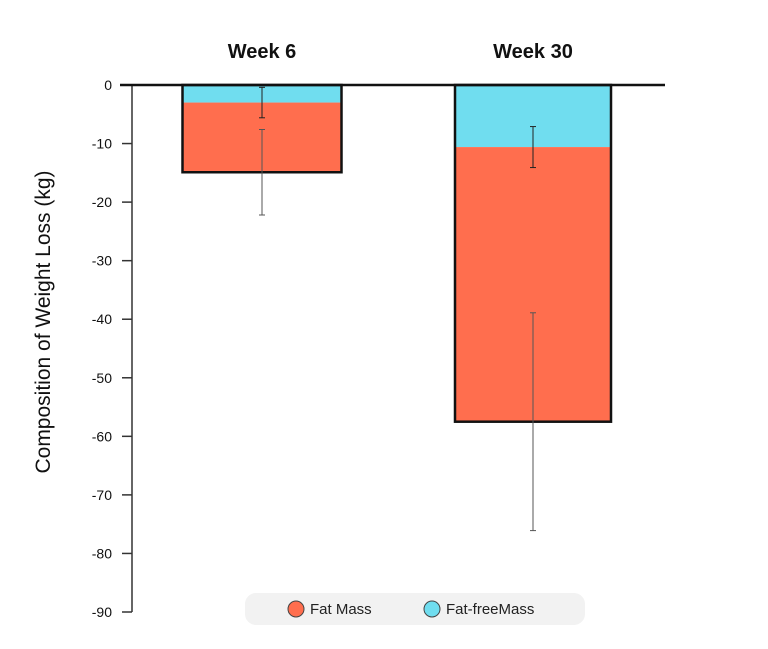  I want to click on y-tick-label: -50, so click(102, 378).